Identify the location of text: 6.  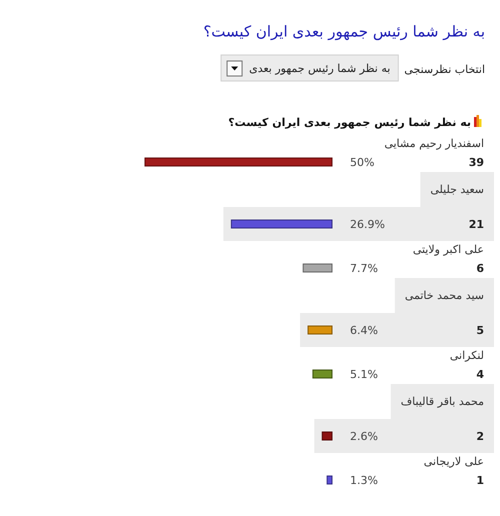
(480, 268).